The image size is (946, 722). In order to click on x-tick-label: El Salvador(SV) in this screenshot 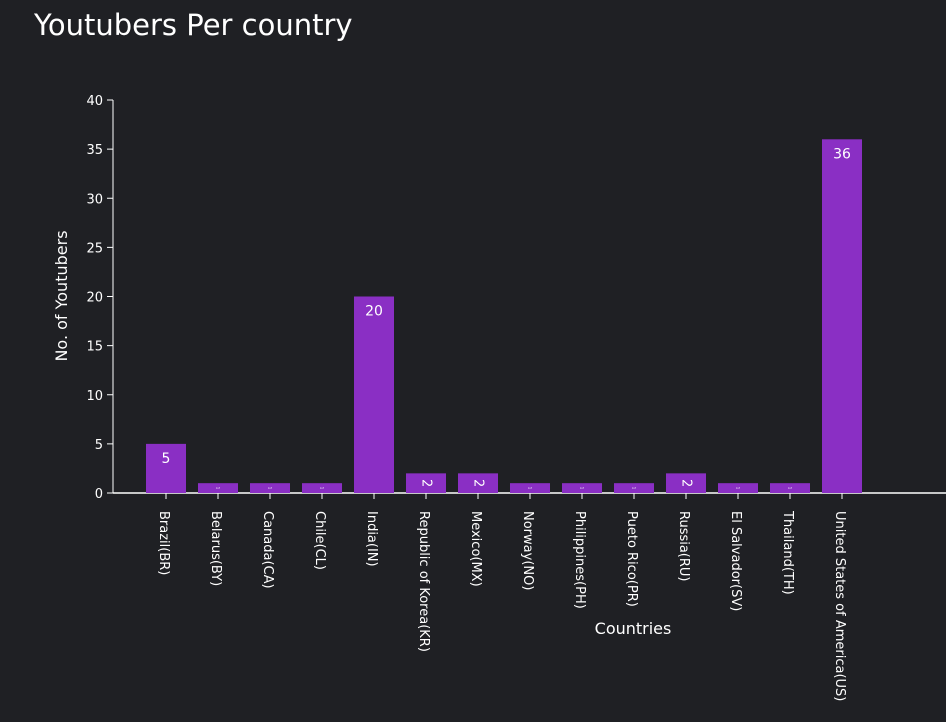, I will do `click(735, 561)`.